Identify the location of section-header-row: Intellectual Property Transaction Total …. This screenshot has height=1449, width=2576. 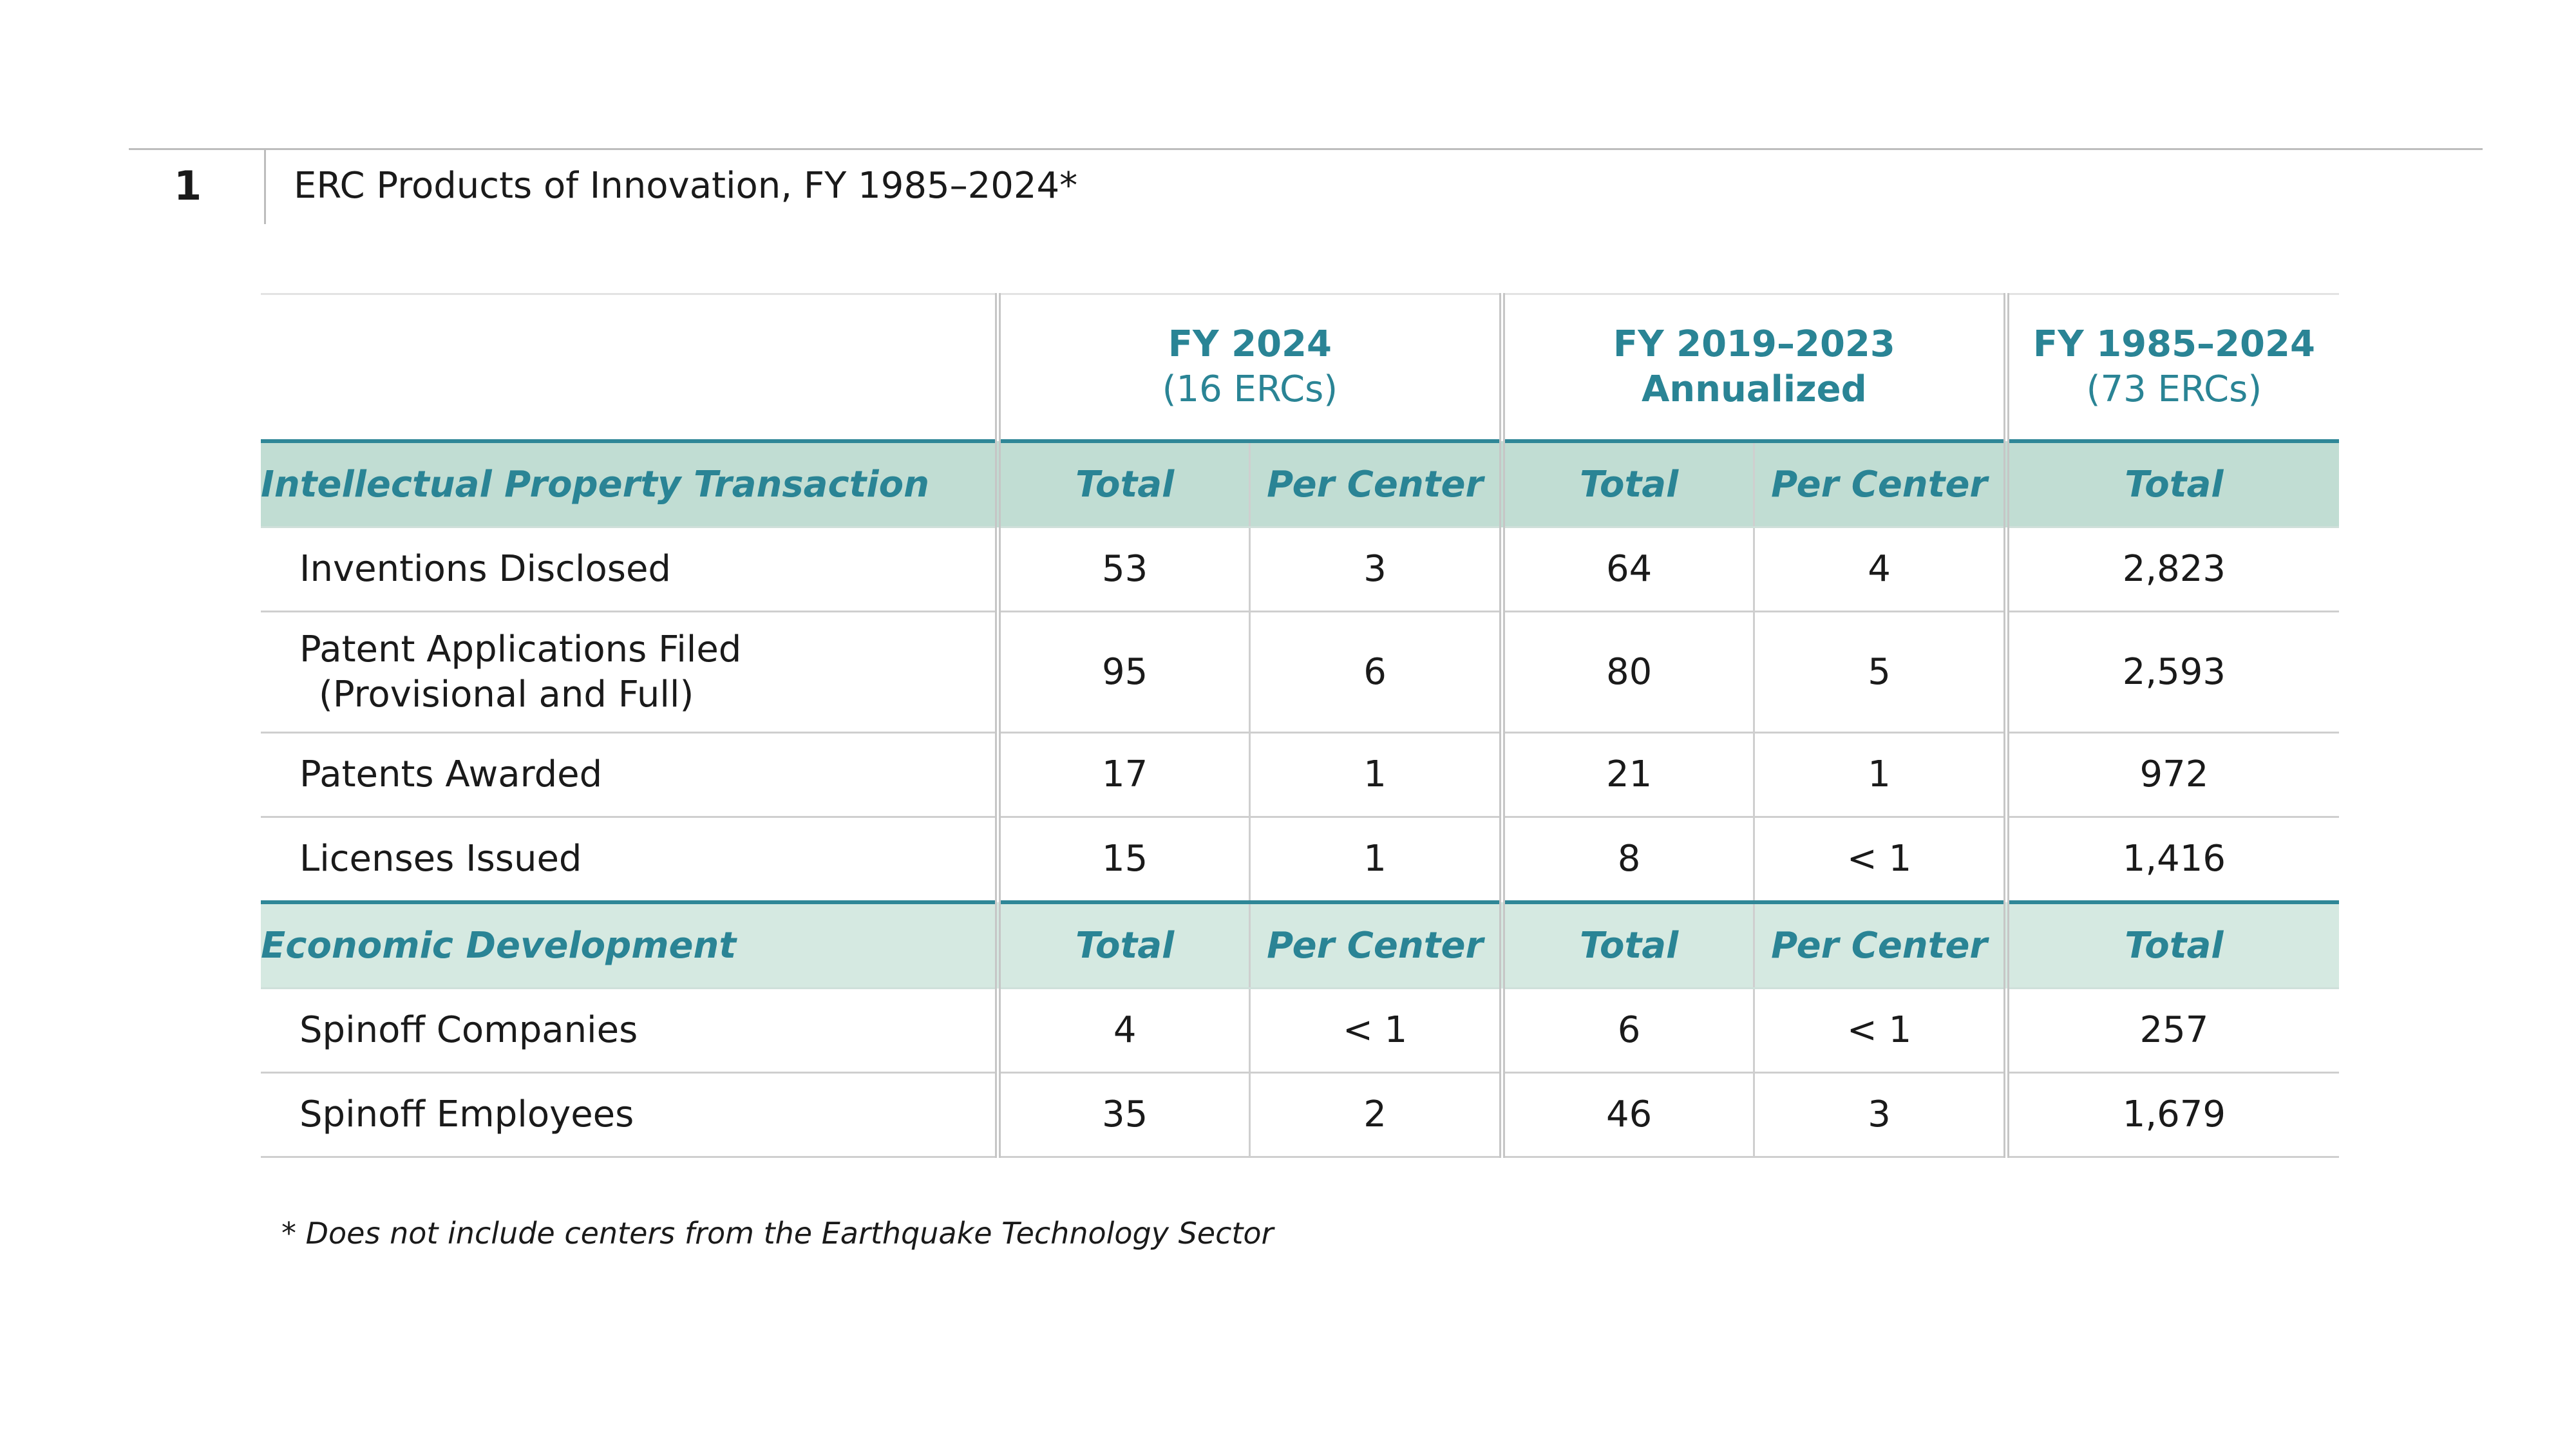
(1300, 483).